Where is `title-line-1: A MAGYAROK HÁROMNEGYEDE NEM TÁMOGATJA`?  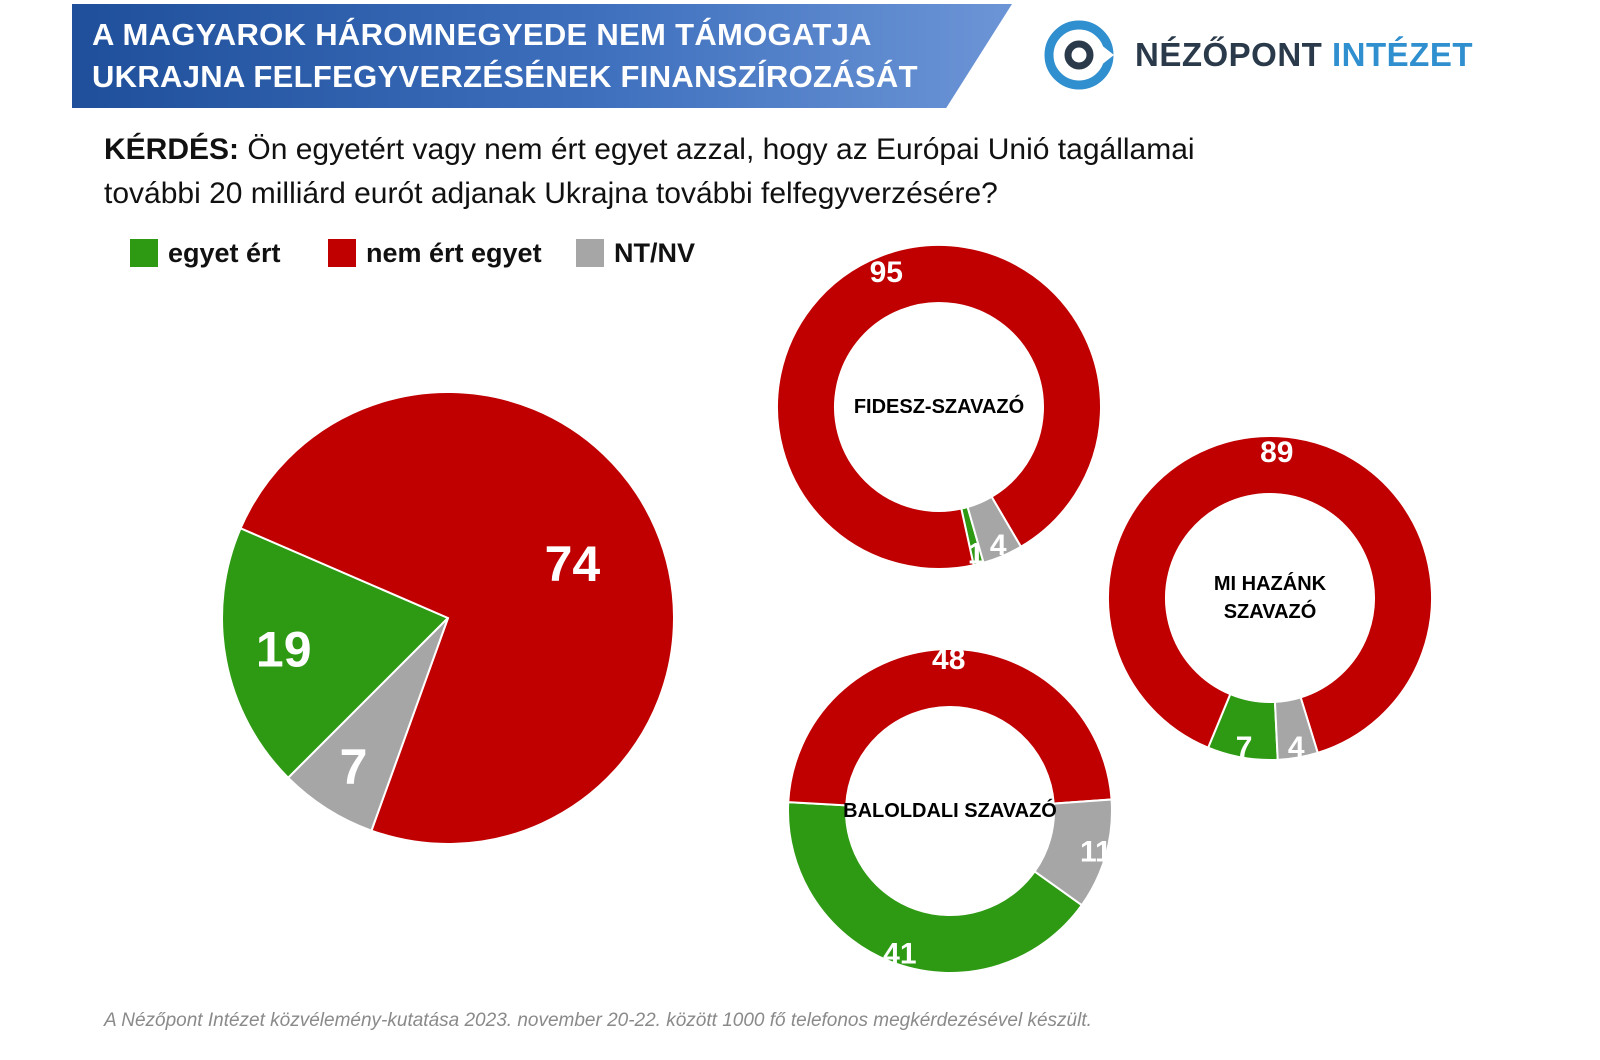 title-line-1: A MAGYAROK HÁROMNEGYEDE NEM TÁMOGATJA is located at coordinates (482, 34).